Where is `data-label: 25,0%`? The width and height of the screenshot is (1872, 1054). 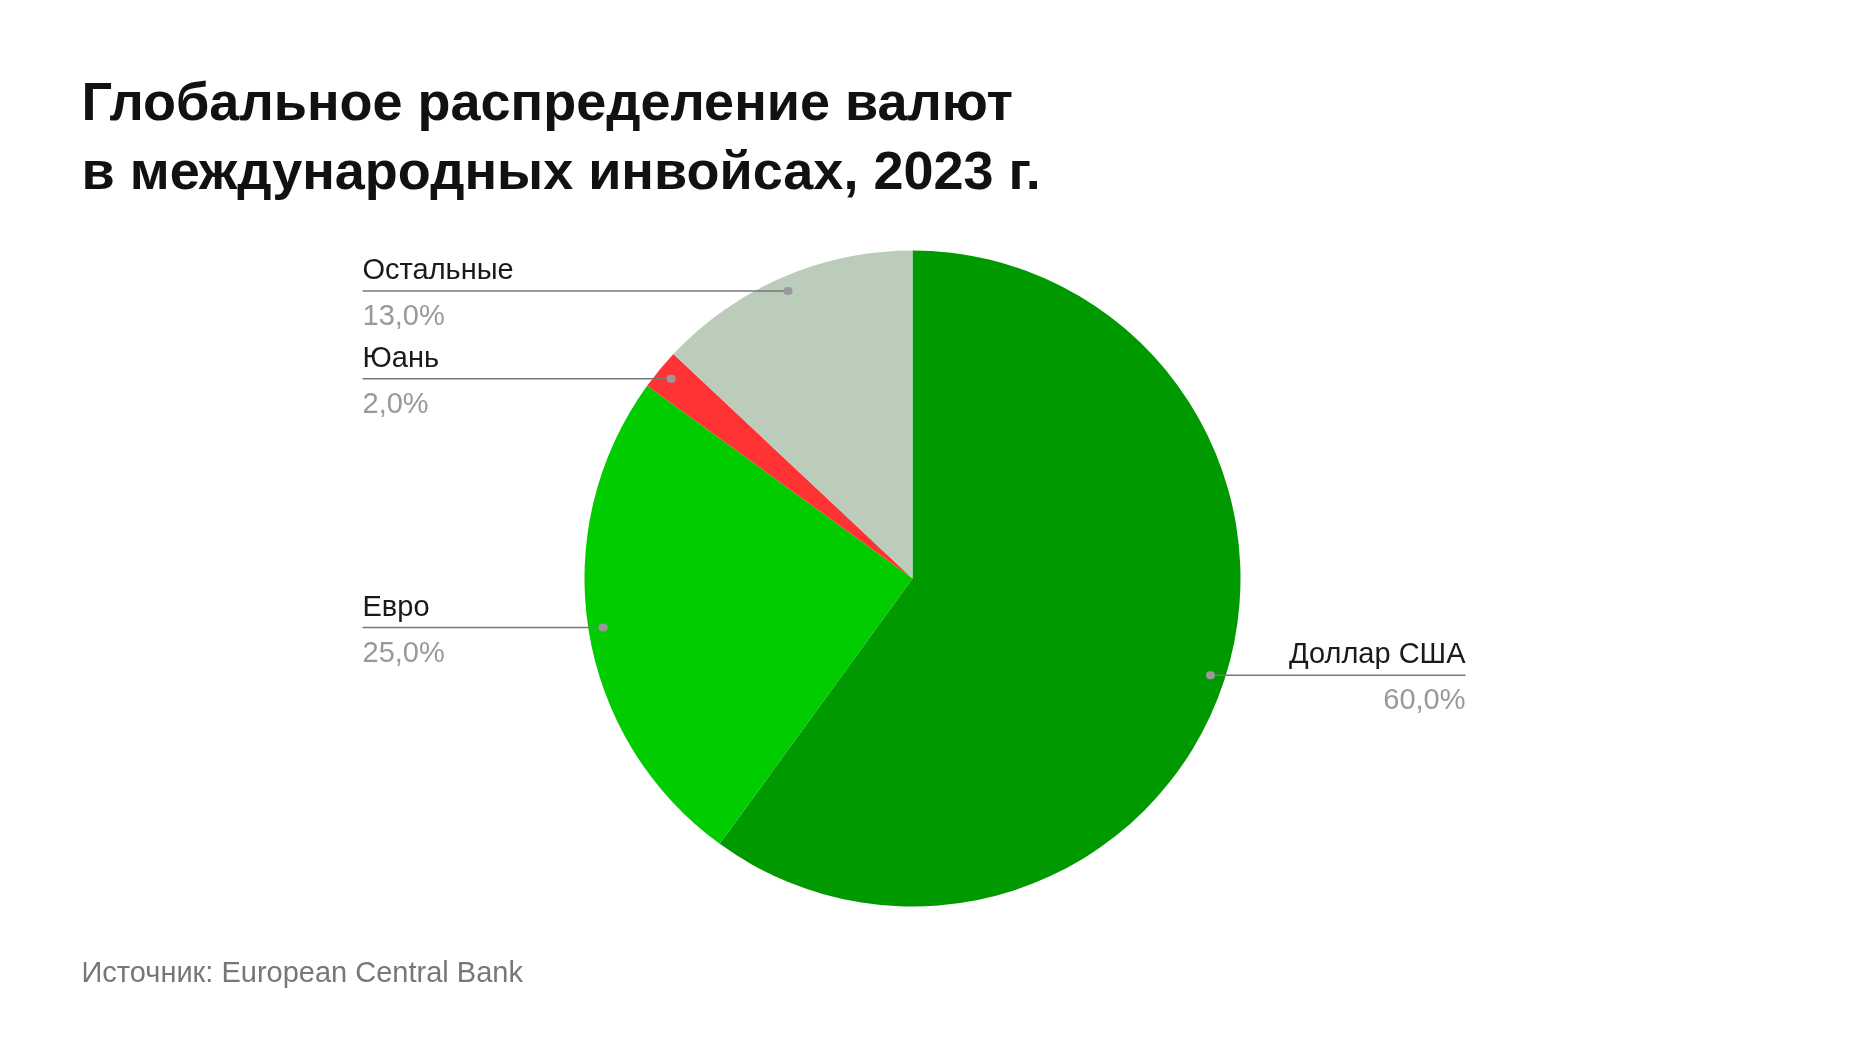 data-label: 25,0% is located at coordinates (403, 651).